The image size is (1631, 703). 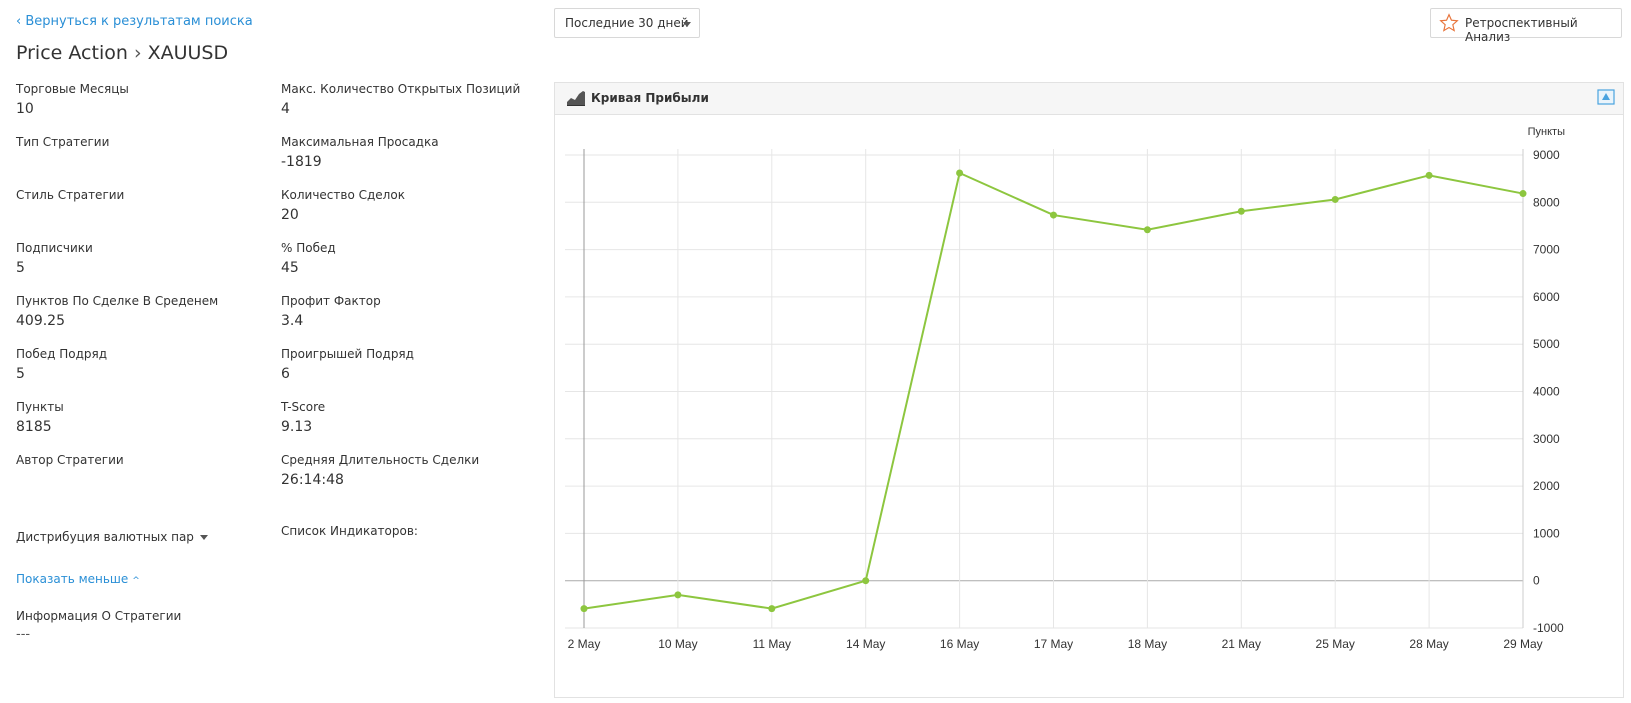 What do you see at coordinates (677, 644) in the screenshot?
I see `x-tick-label: 10 May` at bounding box center [677, 644].